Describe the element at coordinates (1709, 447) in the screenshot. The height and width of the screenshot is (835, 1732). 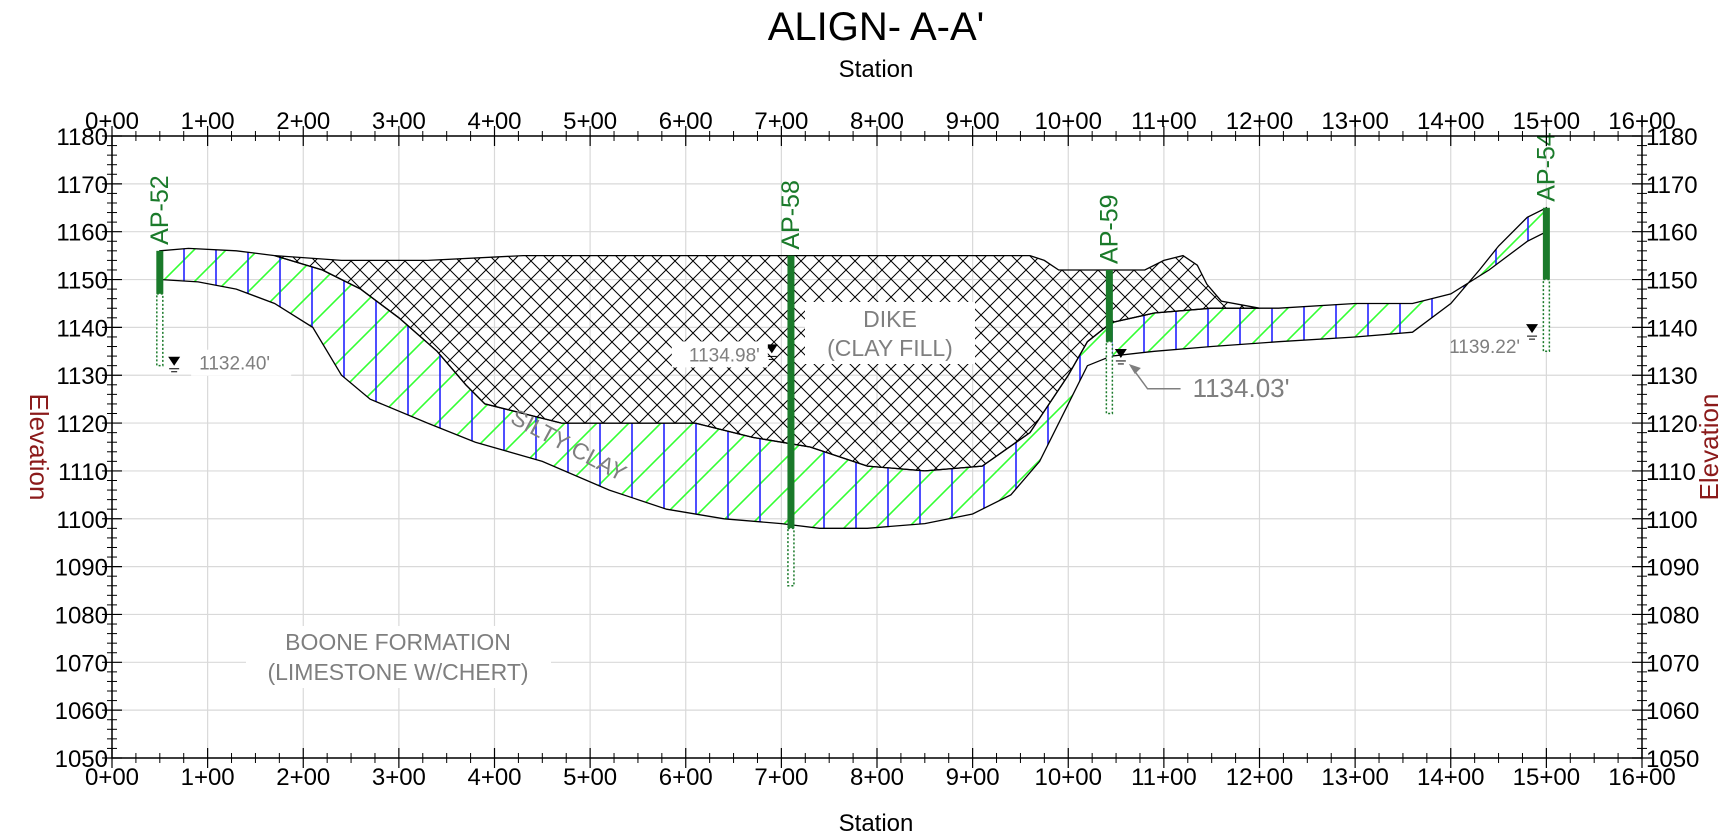
I see `y-axis-title-right: Elevation` at that location.